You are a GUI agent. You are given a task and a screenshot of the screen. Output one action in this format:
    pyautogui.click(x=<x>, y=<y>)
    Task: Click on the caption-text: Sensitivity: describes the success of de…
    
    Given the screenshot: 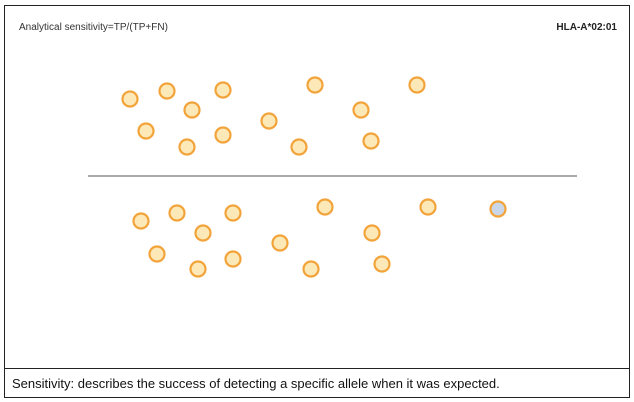 What is the action you would take?
    pyautogui.click(x=256, y=383)
    